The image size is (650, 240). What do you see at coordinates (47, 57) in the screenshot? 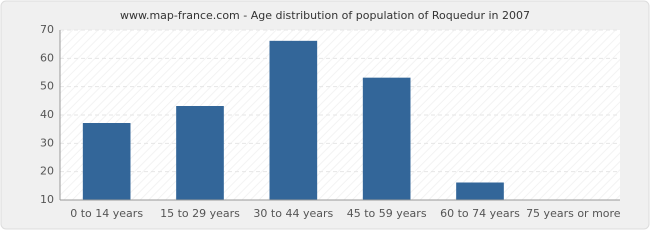
I see `y-tick-label: 60` at bounding box center [47, 57].